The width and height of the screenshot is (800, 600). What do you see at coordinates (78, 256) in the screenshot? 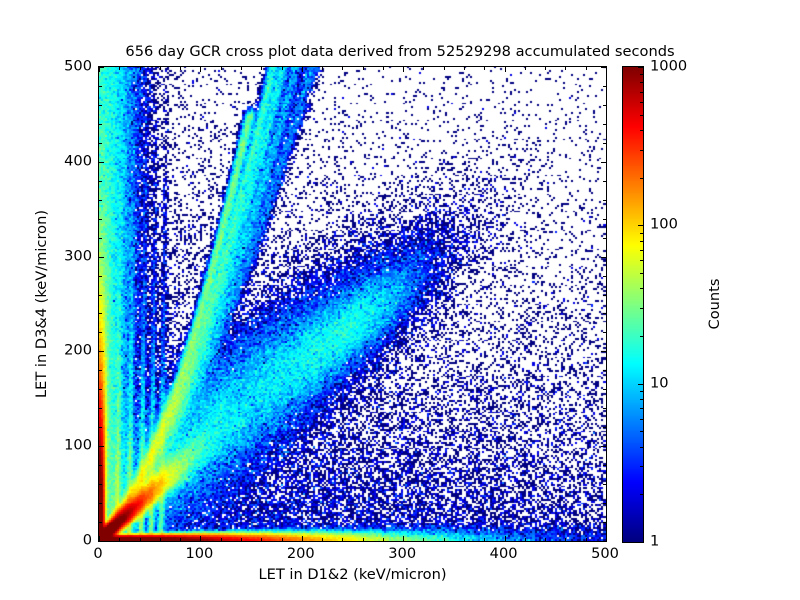
I see `y-tick-label-300: 300` at bounding box center [78, 256].